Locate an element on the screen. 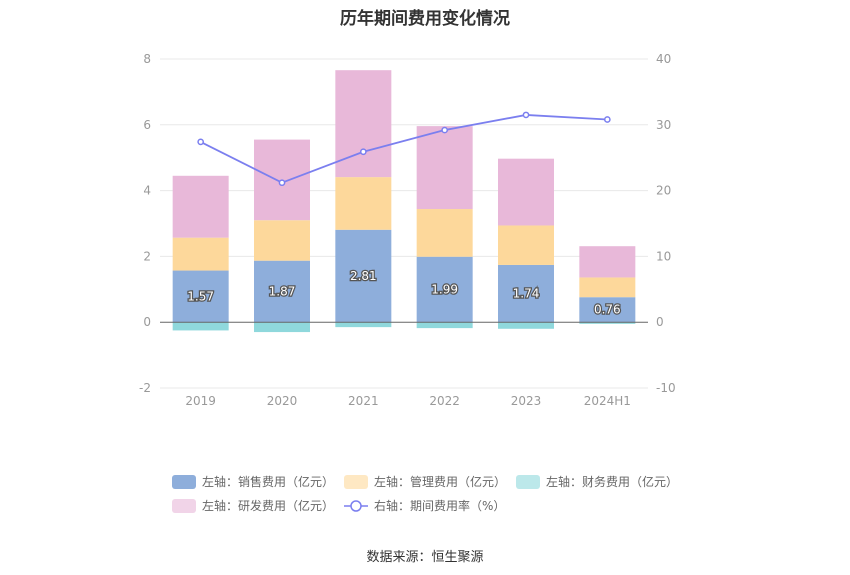 The width and height of the screenshot is (850, 575). legend-item: 左轴：销售费用（亿元） is located at coordinates (253, 481).